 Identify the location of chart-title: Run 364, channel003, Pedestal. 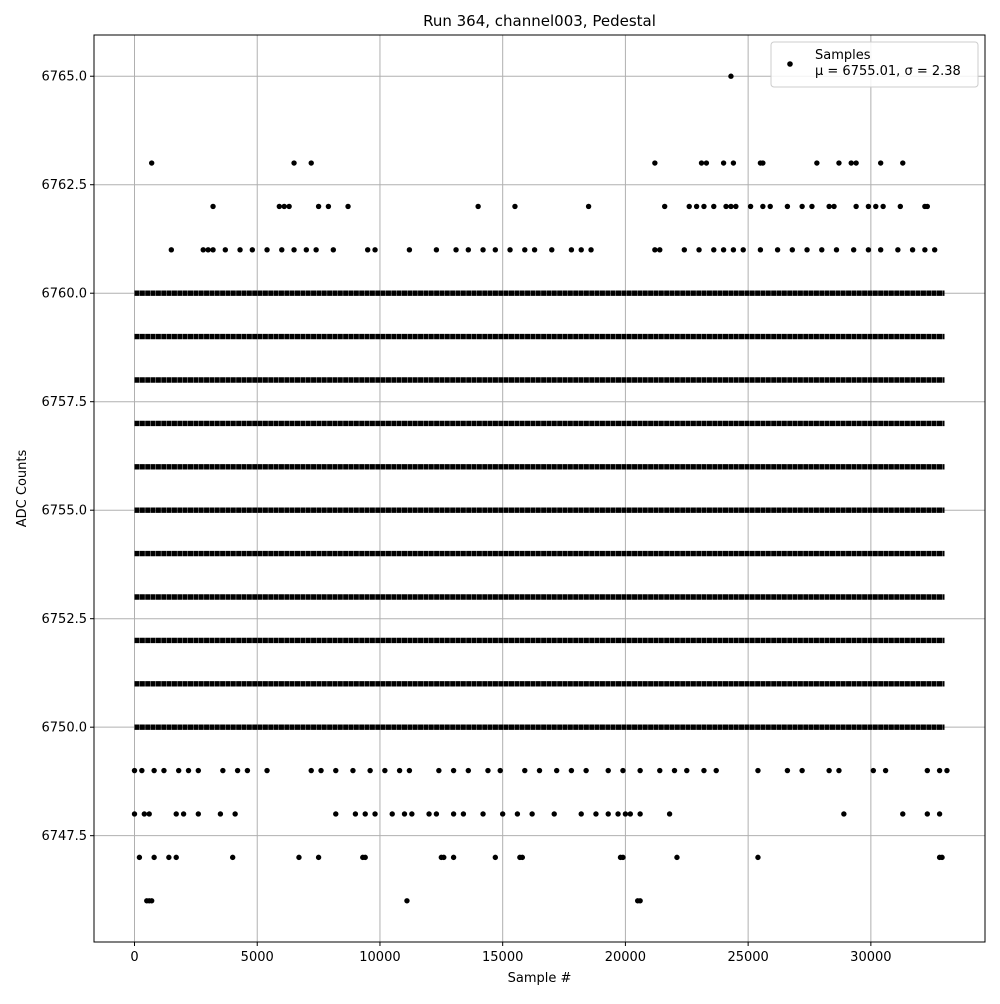
(539, 21).